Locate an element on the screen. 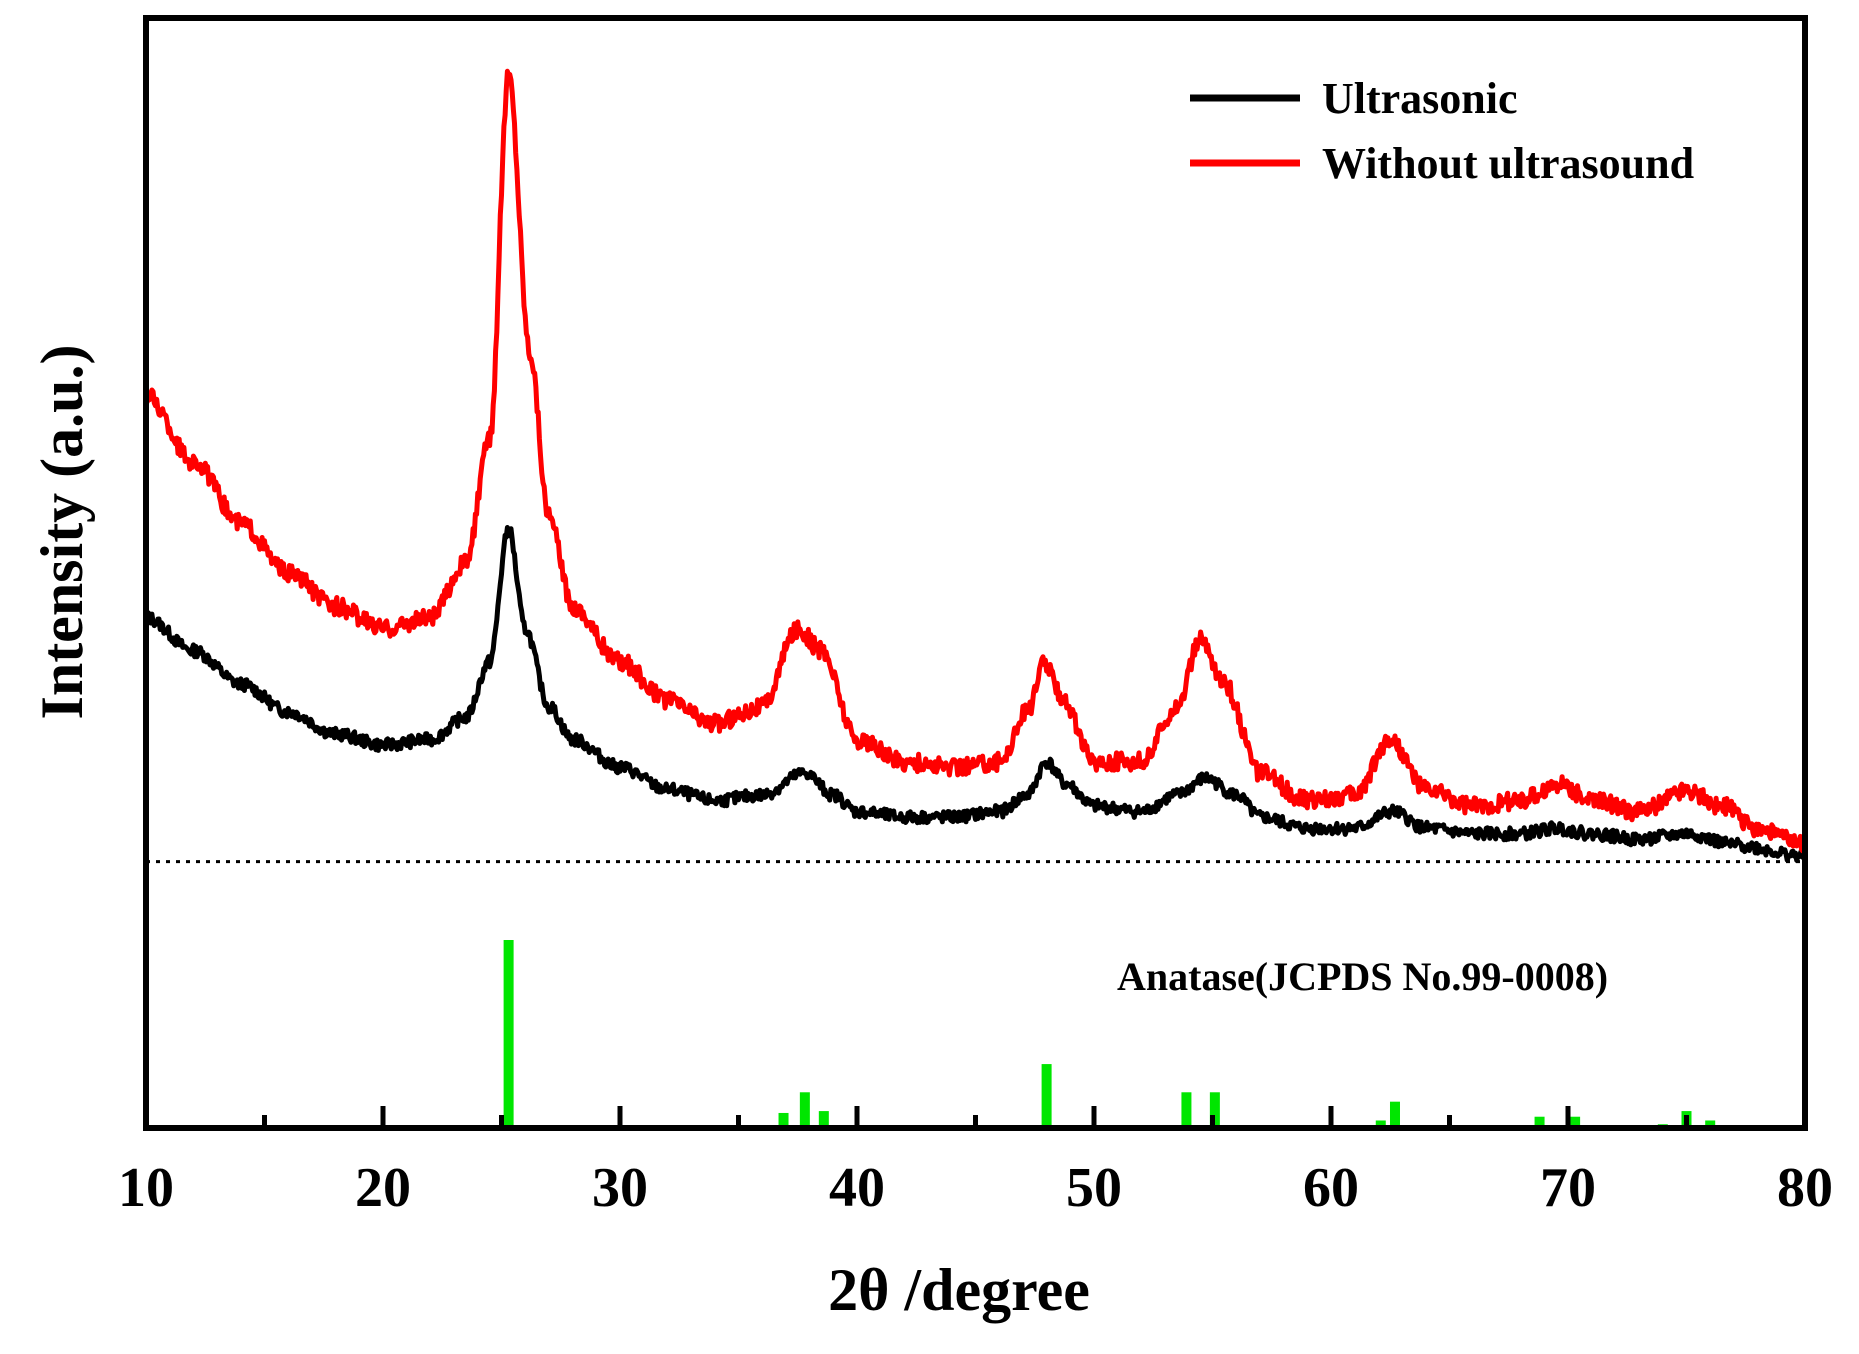 The height and width of the screenshot is (1354, 1859). reference-peak-68.8 is located at coordinates (1539, 1122).